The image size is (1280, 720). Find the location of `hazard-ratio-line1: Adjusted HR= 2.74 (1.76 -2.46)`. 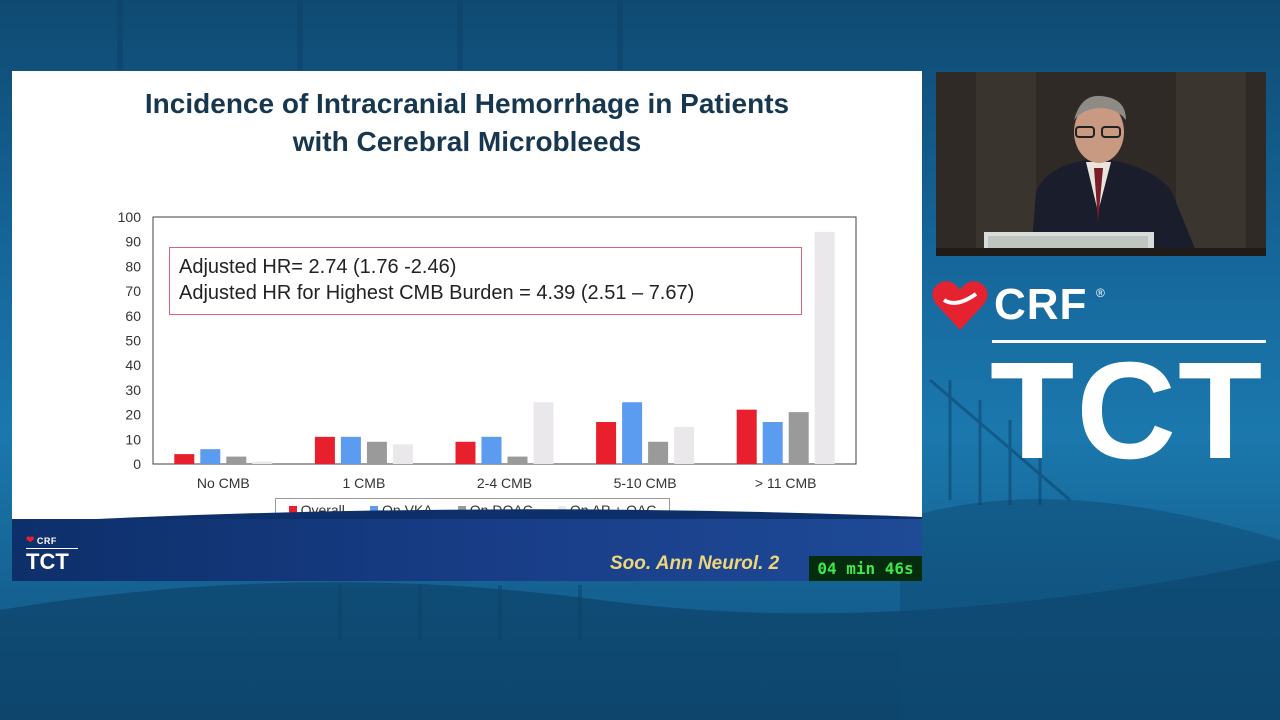

hazard-ratio-line1: Adjusted HR= 2.74 (1.76 -2.46) is located at coordinates (318, 267).